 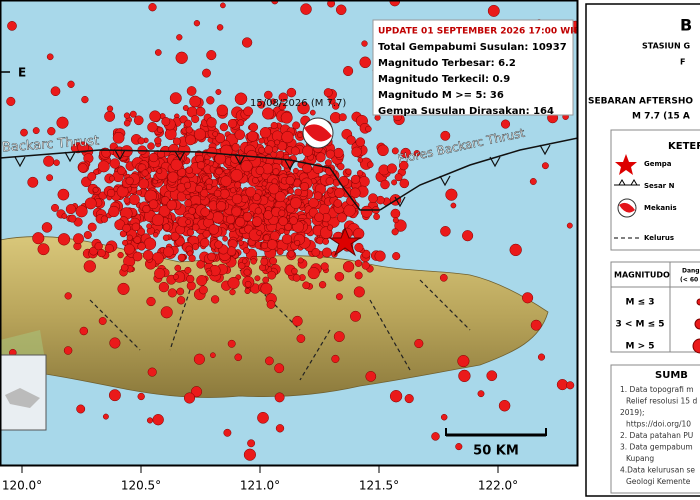 What do you see at coordinates (655, 307) in the screenshot?
I see `magnitude-table` at bounding box center [655, 307].